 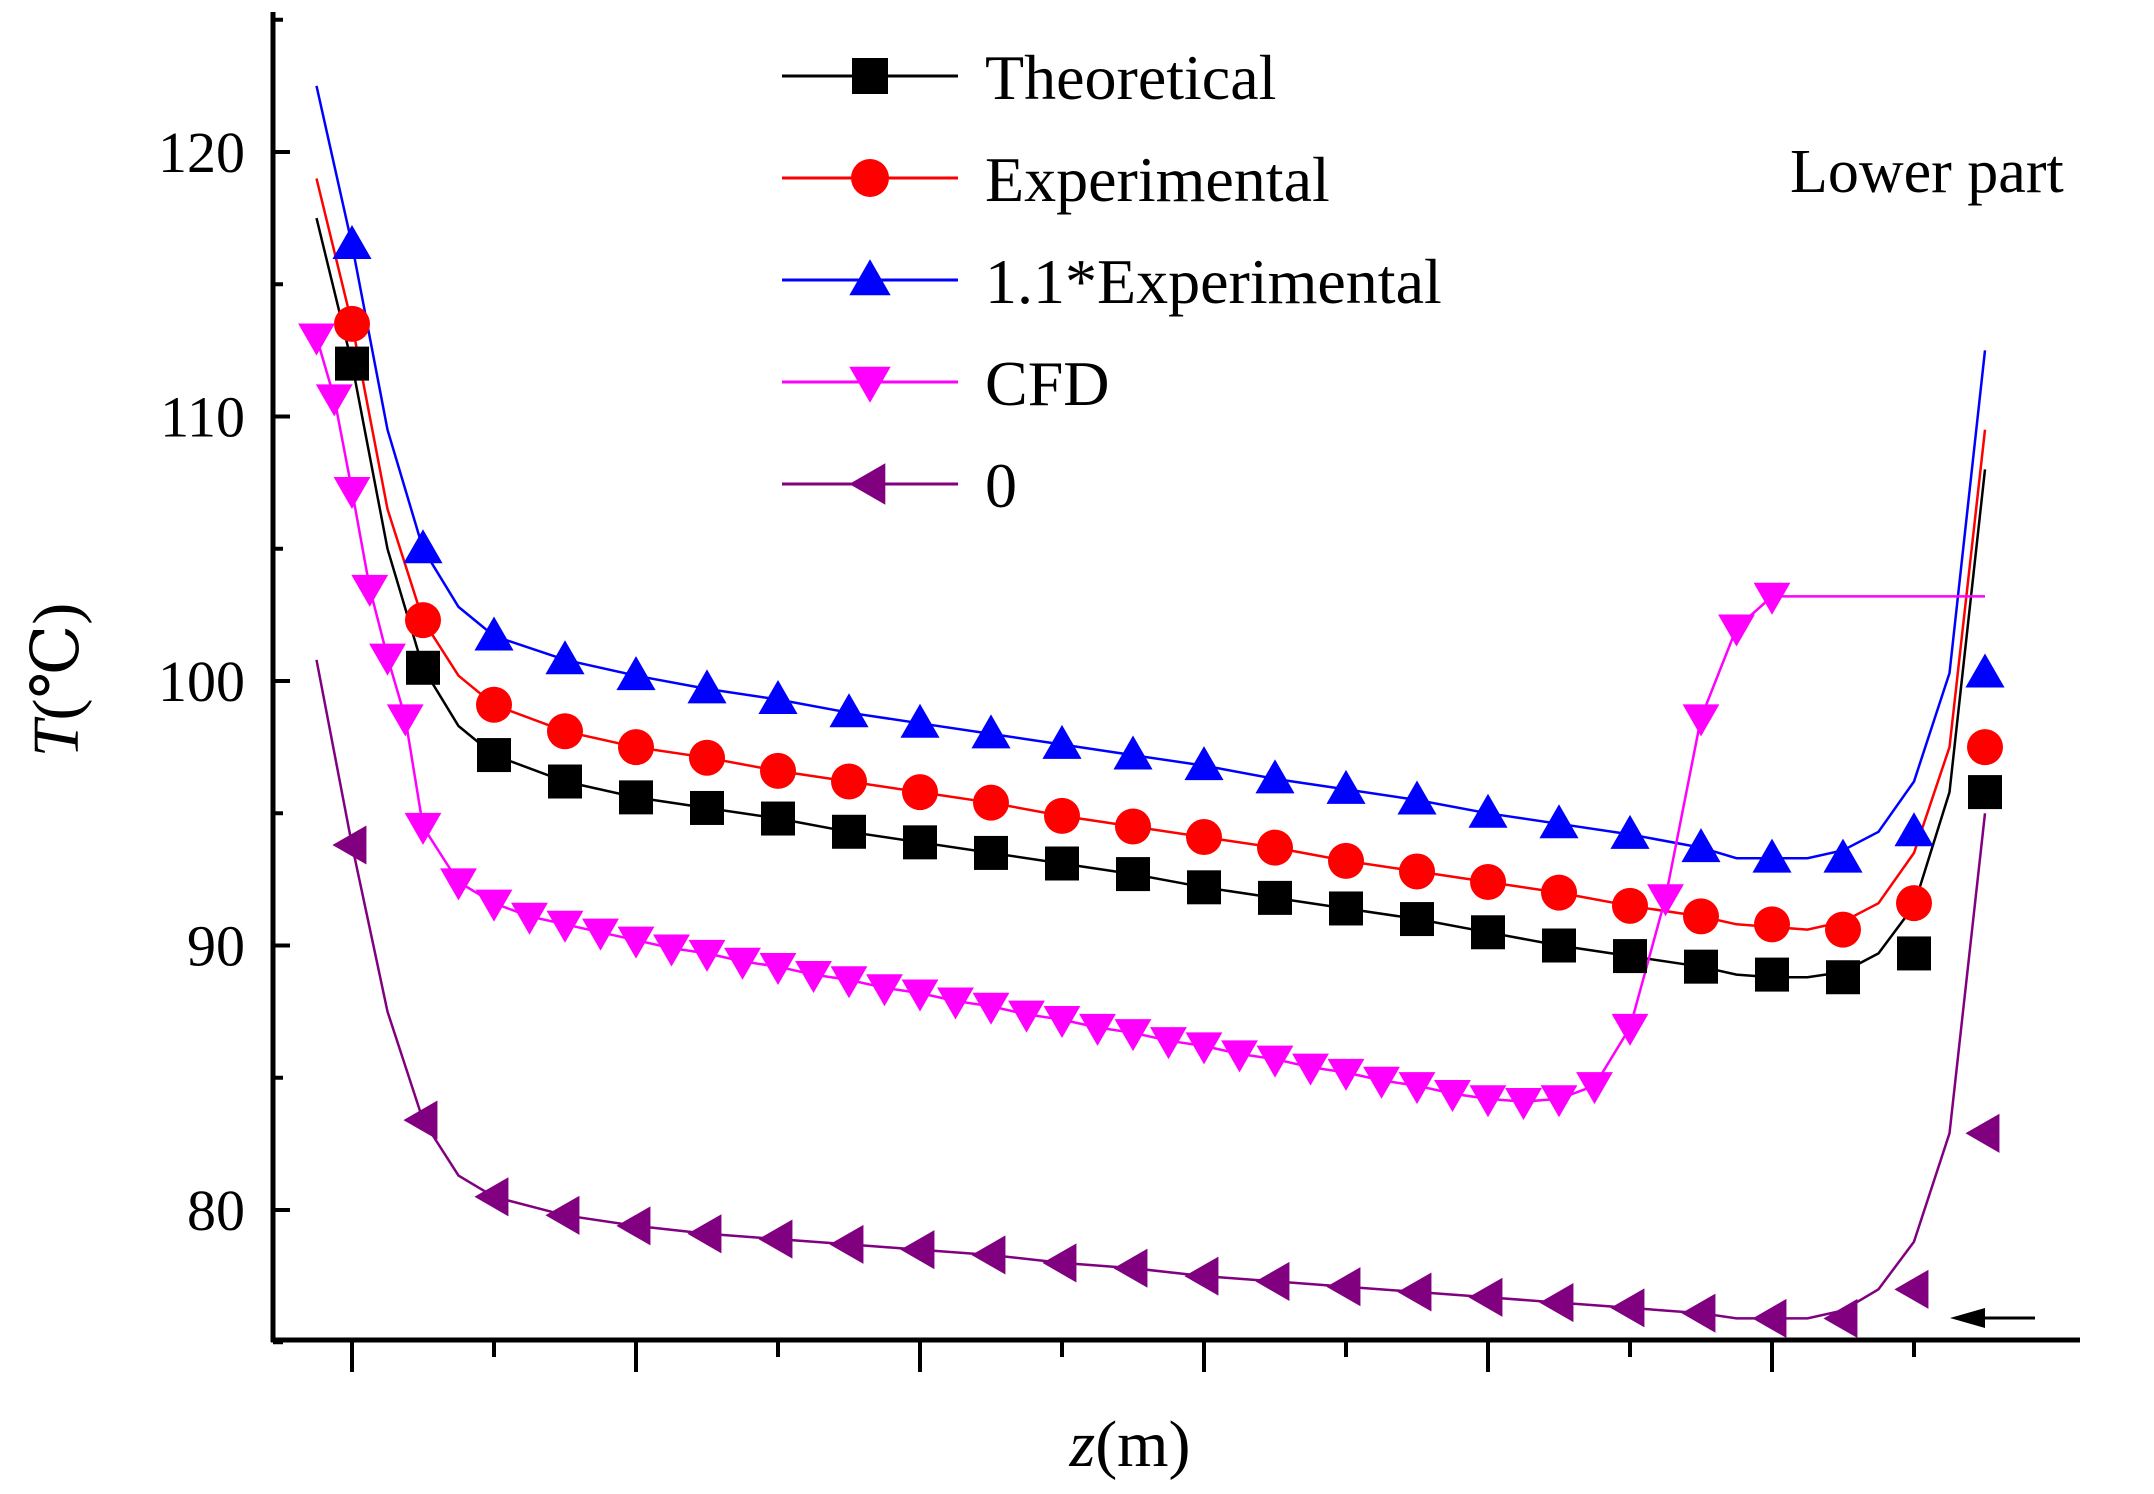 What do you see at coordinates (216, 946) in the screenshot?
I see `y-tick-label: 90` at bounding box center [216, 946].